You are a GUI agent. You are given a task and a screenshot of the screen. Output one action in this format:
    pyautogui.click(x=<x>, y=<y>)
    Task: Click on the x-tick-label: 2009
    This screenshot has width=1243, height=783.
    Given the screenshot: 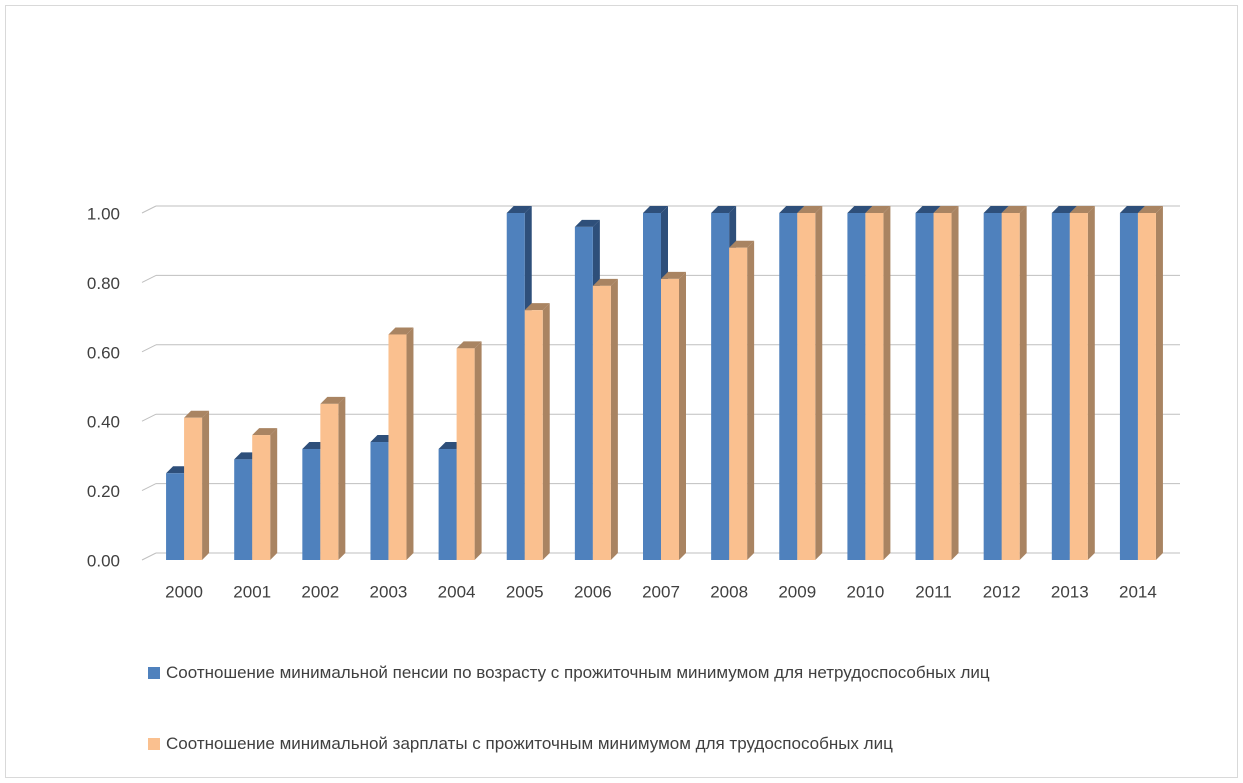 What is the action you would take?
    pyautogui.click(x=797, y=591)
    